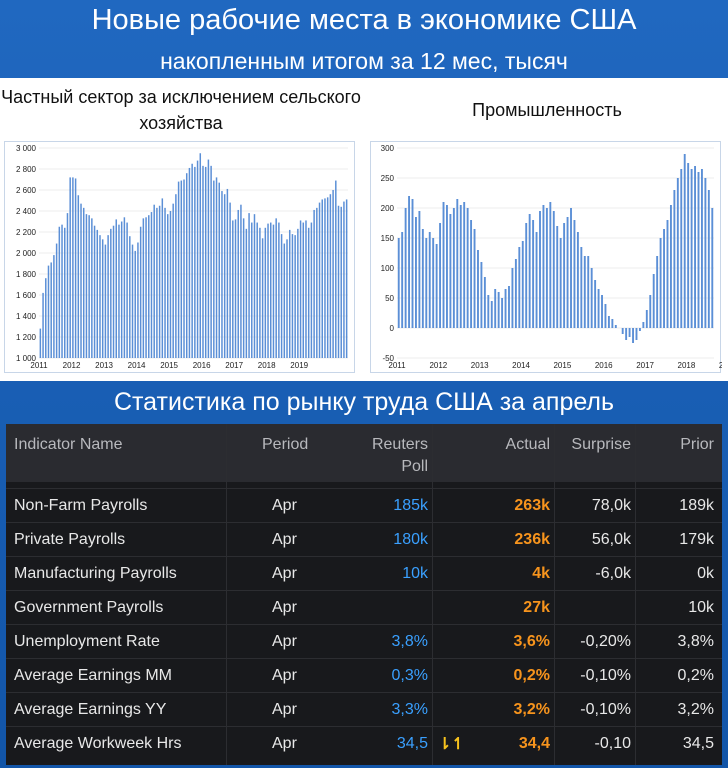 Image resolution: width=728 pixels, height=768 pixels. I want to click on y-tick-label: 250, so click(388, 178).